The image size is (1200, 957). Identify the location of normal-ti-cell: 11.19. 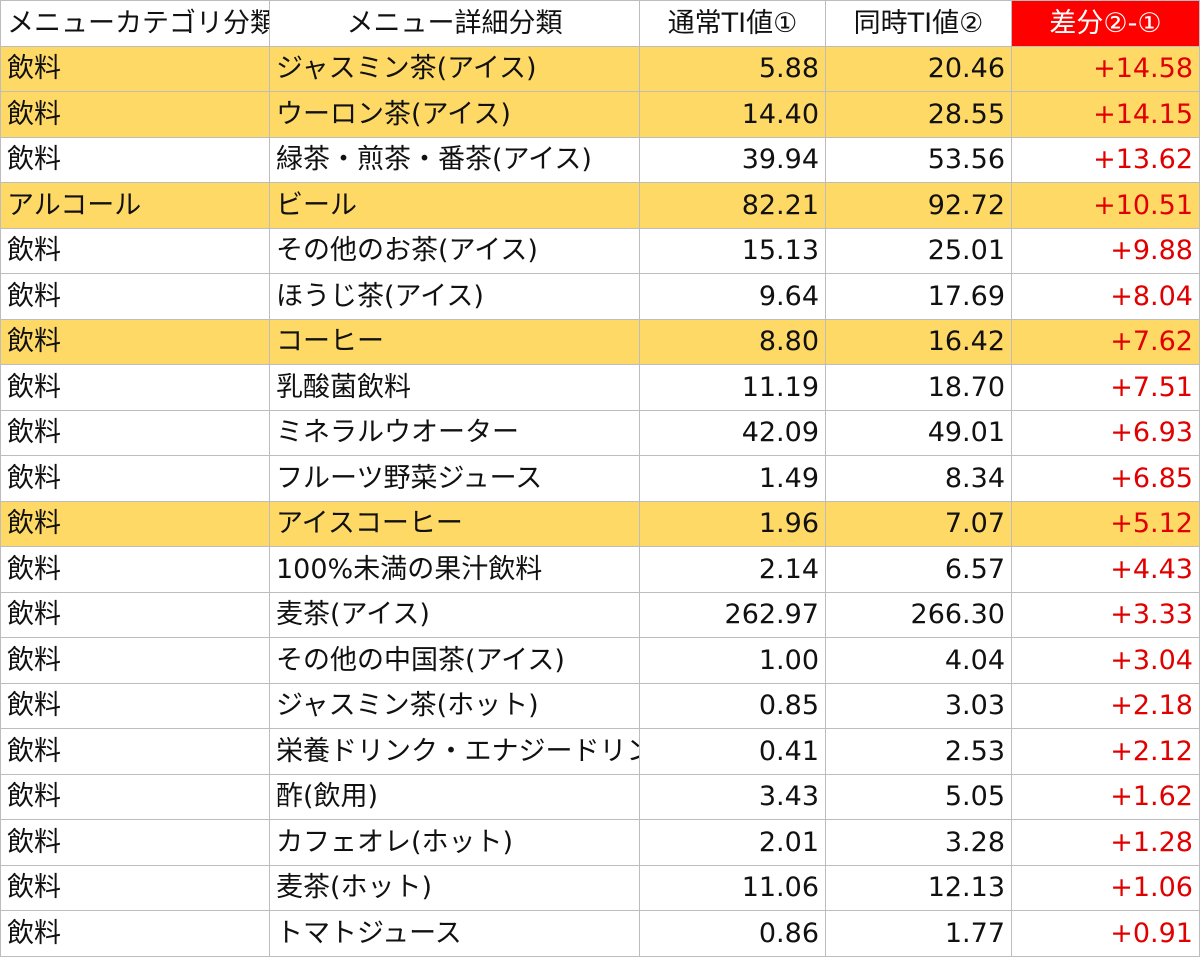
(732, 387).